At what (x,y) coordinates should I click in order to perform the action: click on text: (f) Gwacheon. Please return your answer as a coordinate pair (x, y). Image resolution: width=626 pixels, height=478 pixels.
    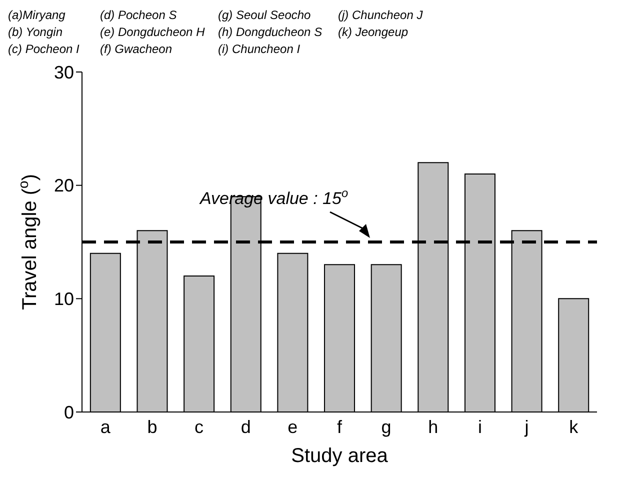
    Looking at the image, I should click on (136, 49).